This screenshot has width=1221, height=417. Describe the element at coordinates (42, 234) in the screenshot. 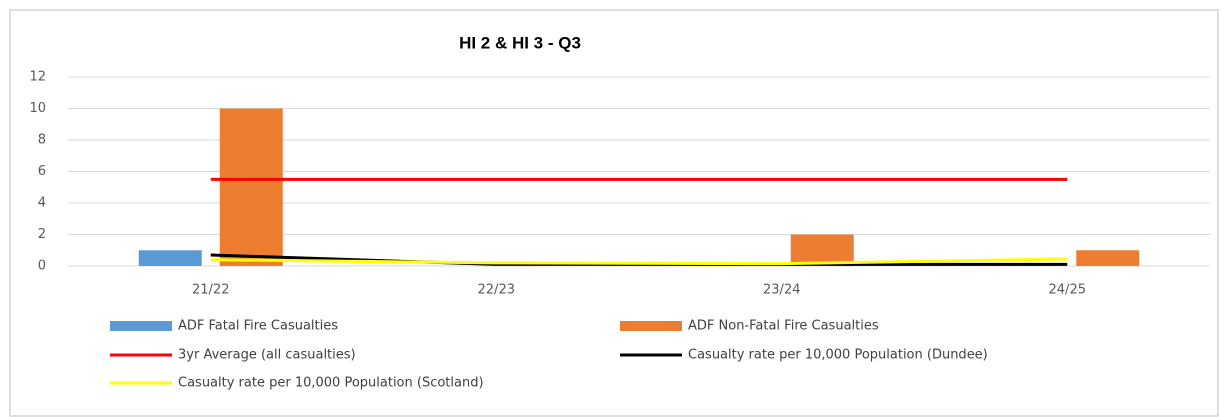

I see `y-tick-label: 2` at that location.